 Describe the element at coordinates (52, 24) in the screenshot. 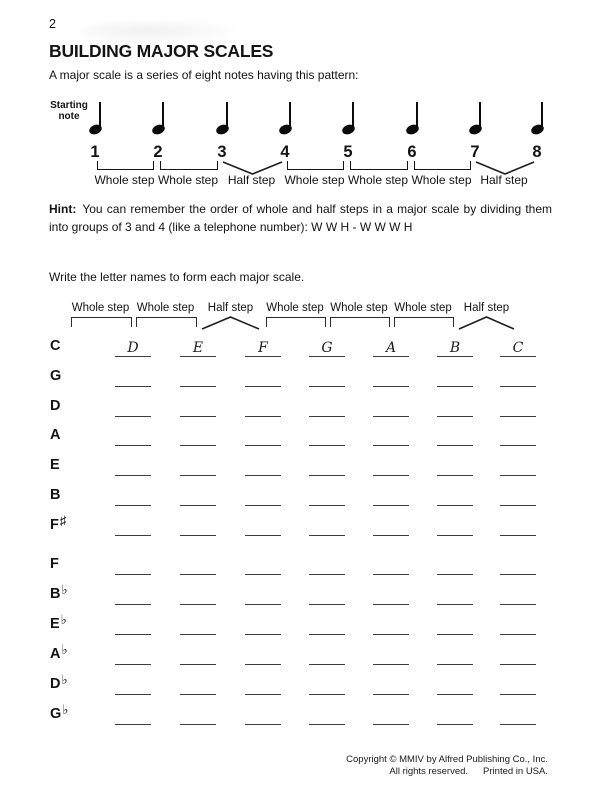

I see `page-number: 2` at that location.